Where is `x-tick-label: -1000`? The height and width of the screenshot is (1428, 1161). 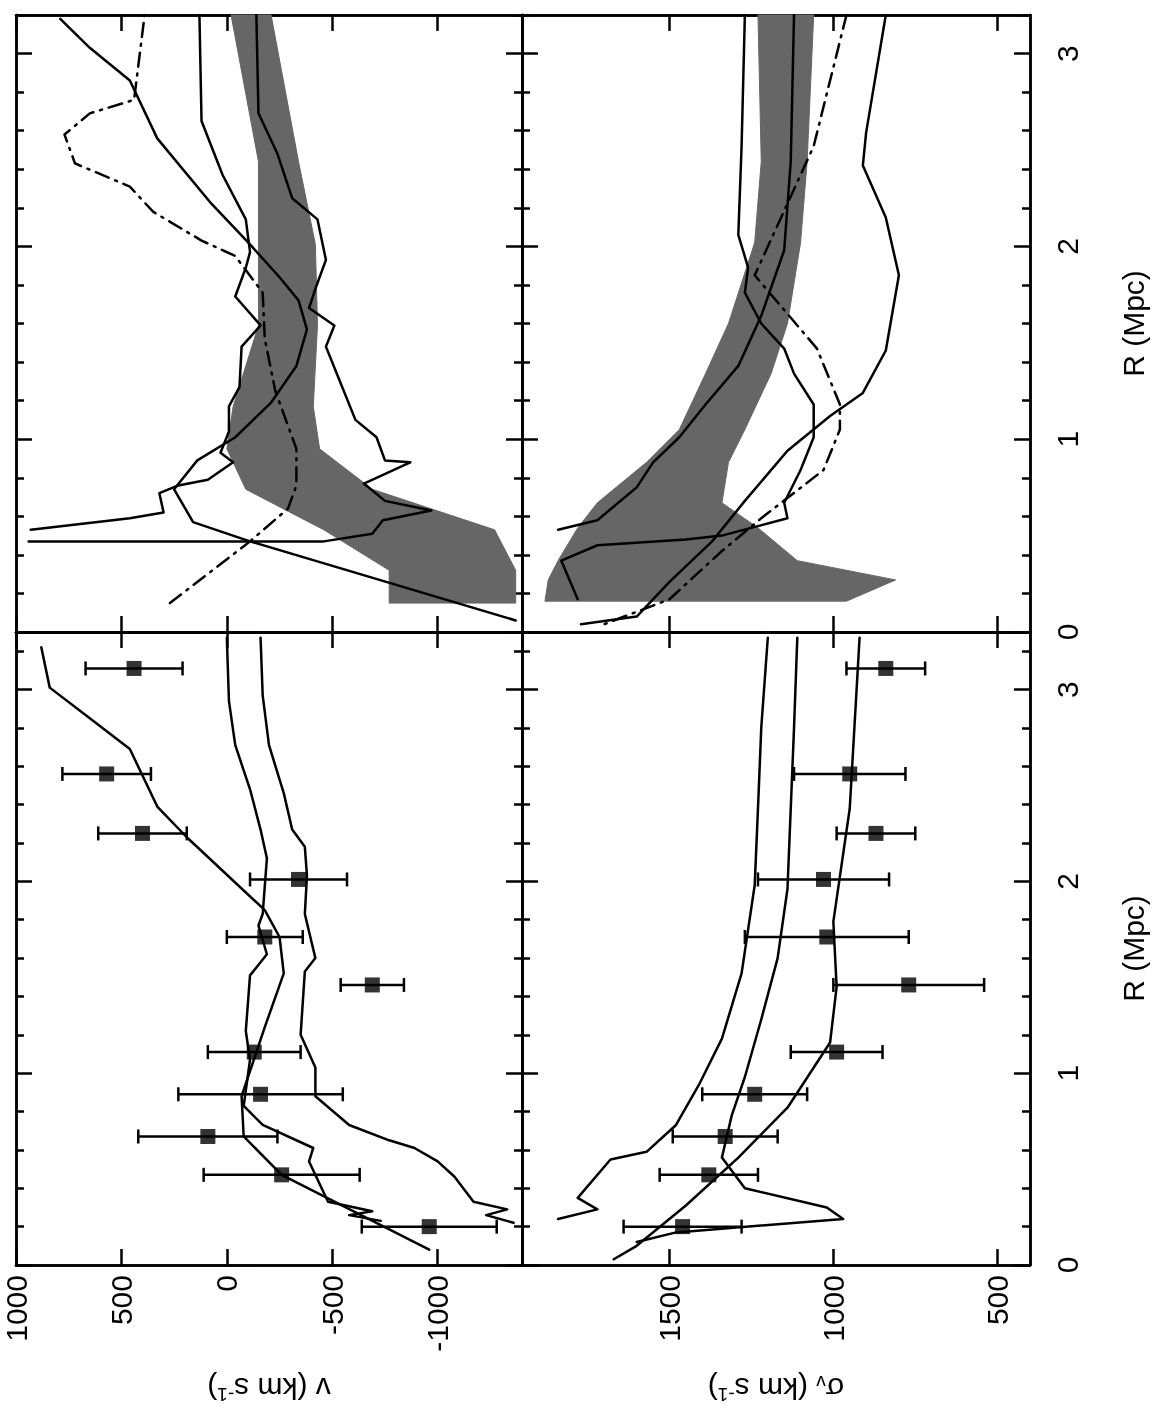 x-tick-label: -1000 is located at coordinates (438, 1313).